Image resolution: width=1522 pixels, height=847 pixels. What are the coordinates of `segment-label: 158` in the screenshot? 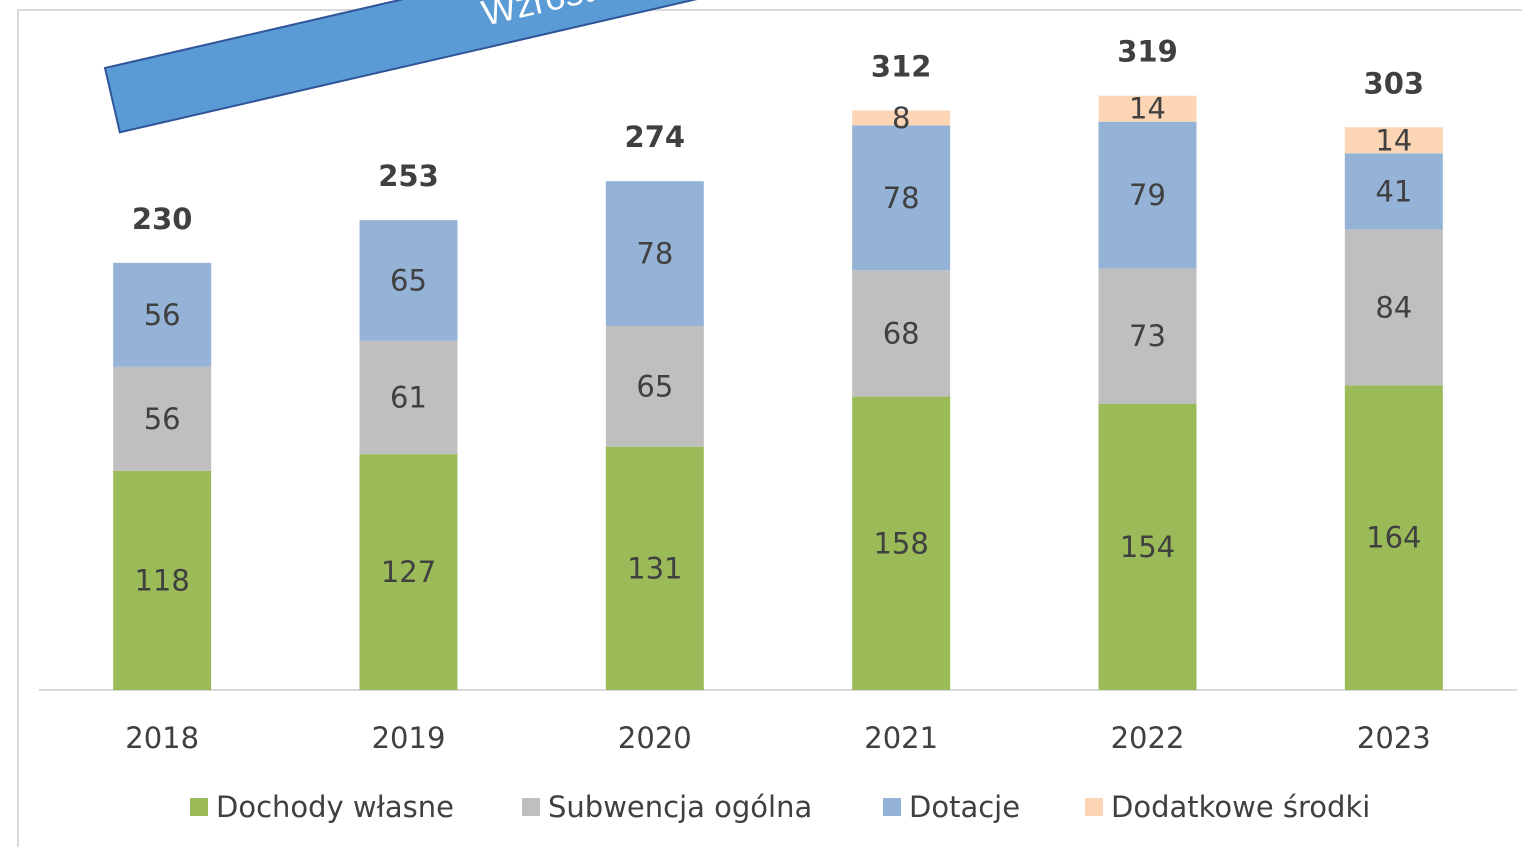 It's located at (900, 543).